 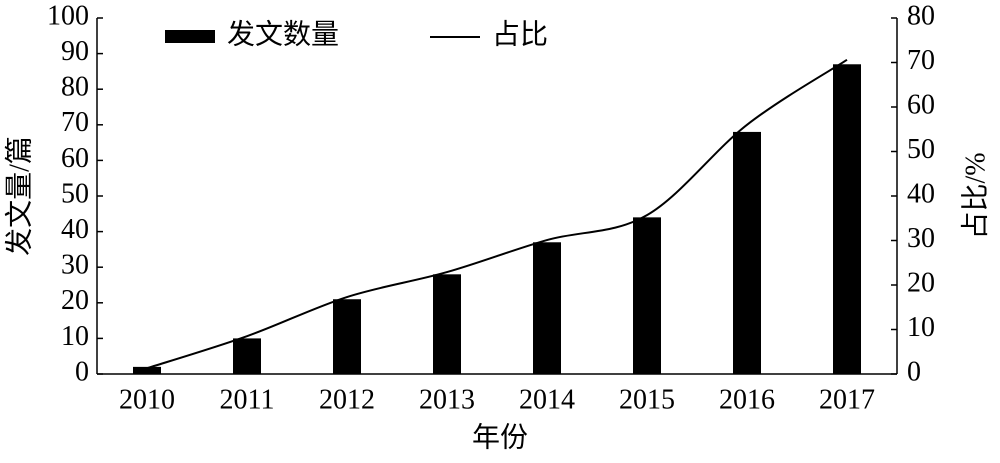 I want to click on y-tick-label: 100, so click(x=68, y=15).